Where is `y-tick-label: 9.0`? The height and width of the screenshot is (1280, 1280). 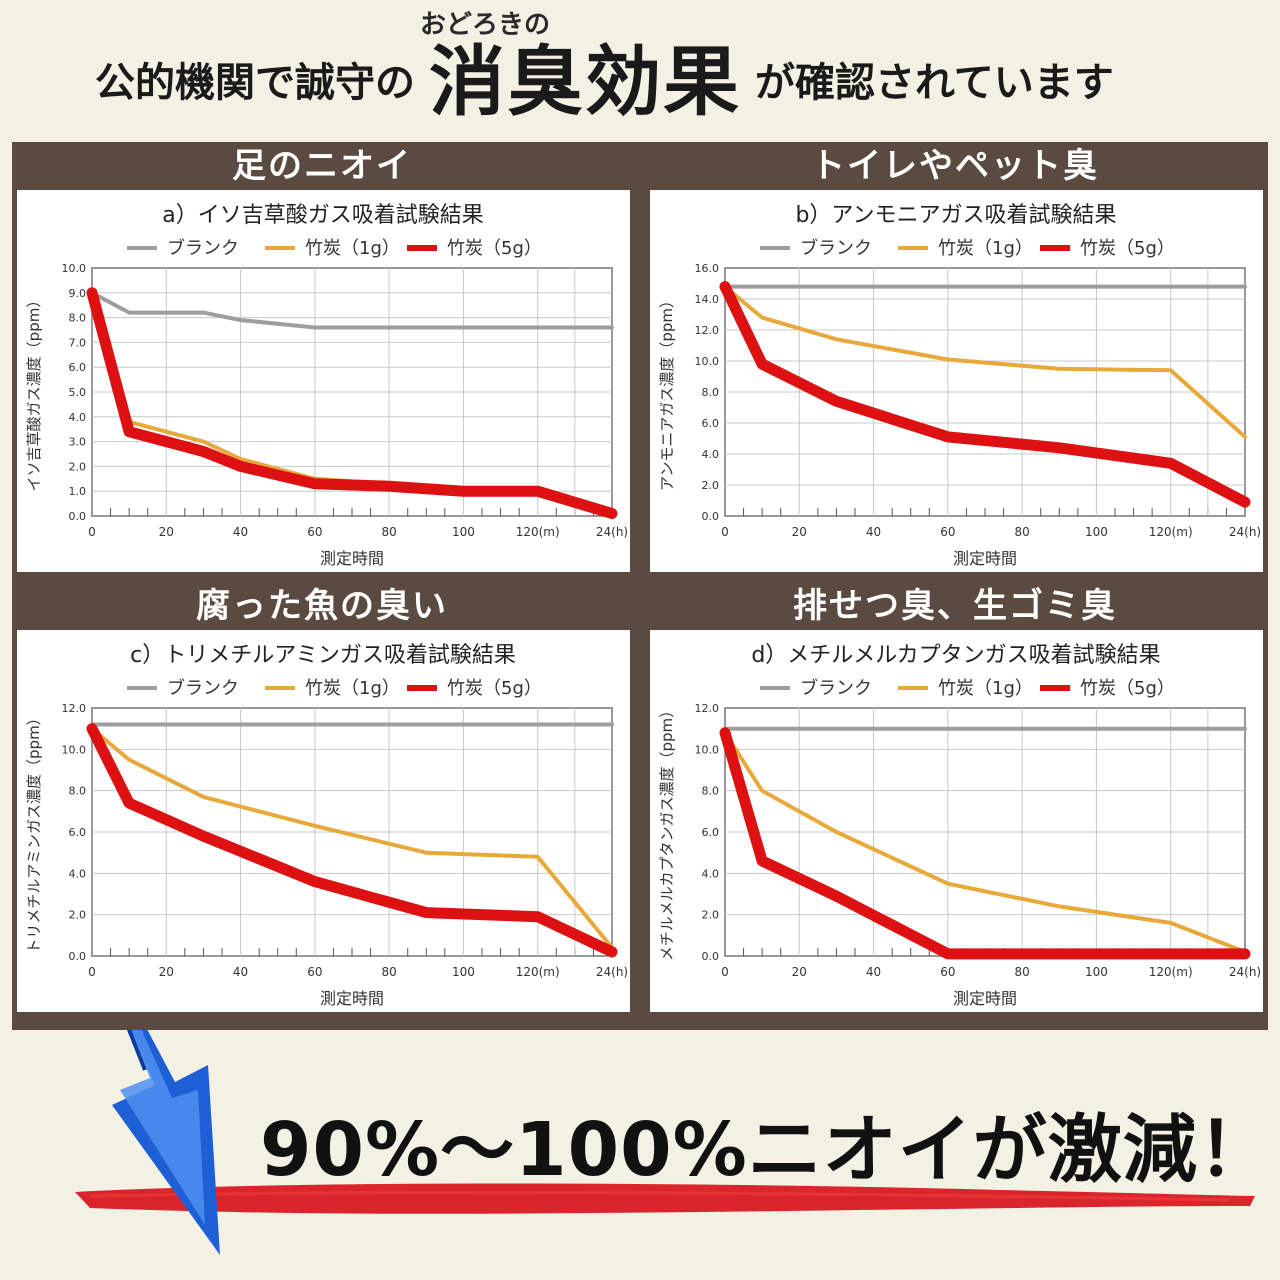
y-tick-label: 9.0 is located at coordinates (78, 293).